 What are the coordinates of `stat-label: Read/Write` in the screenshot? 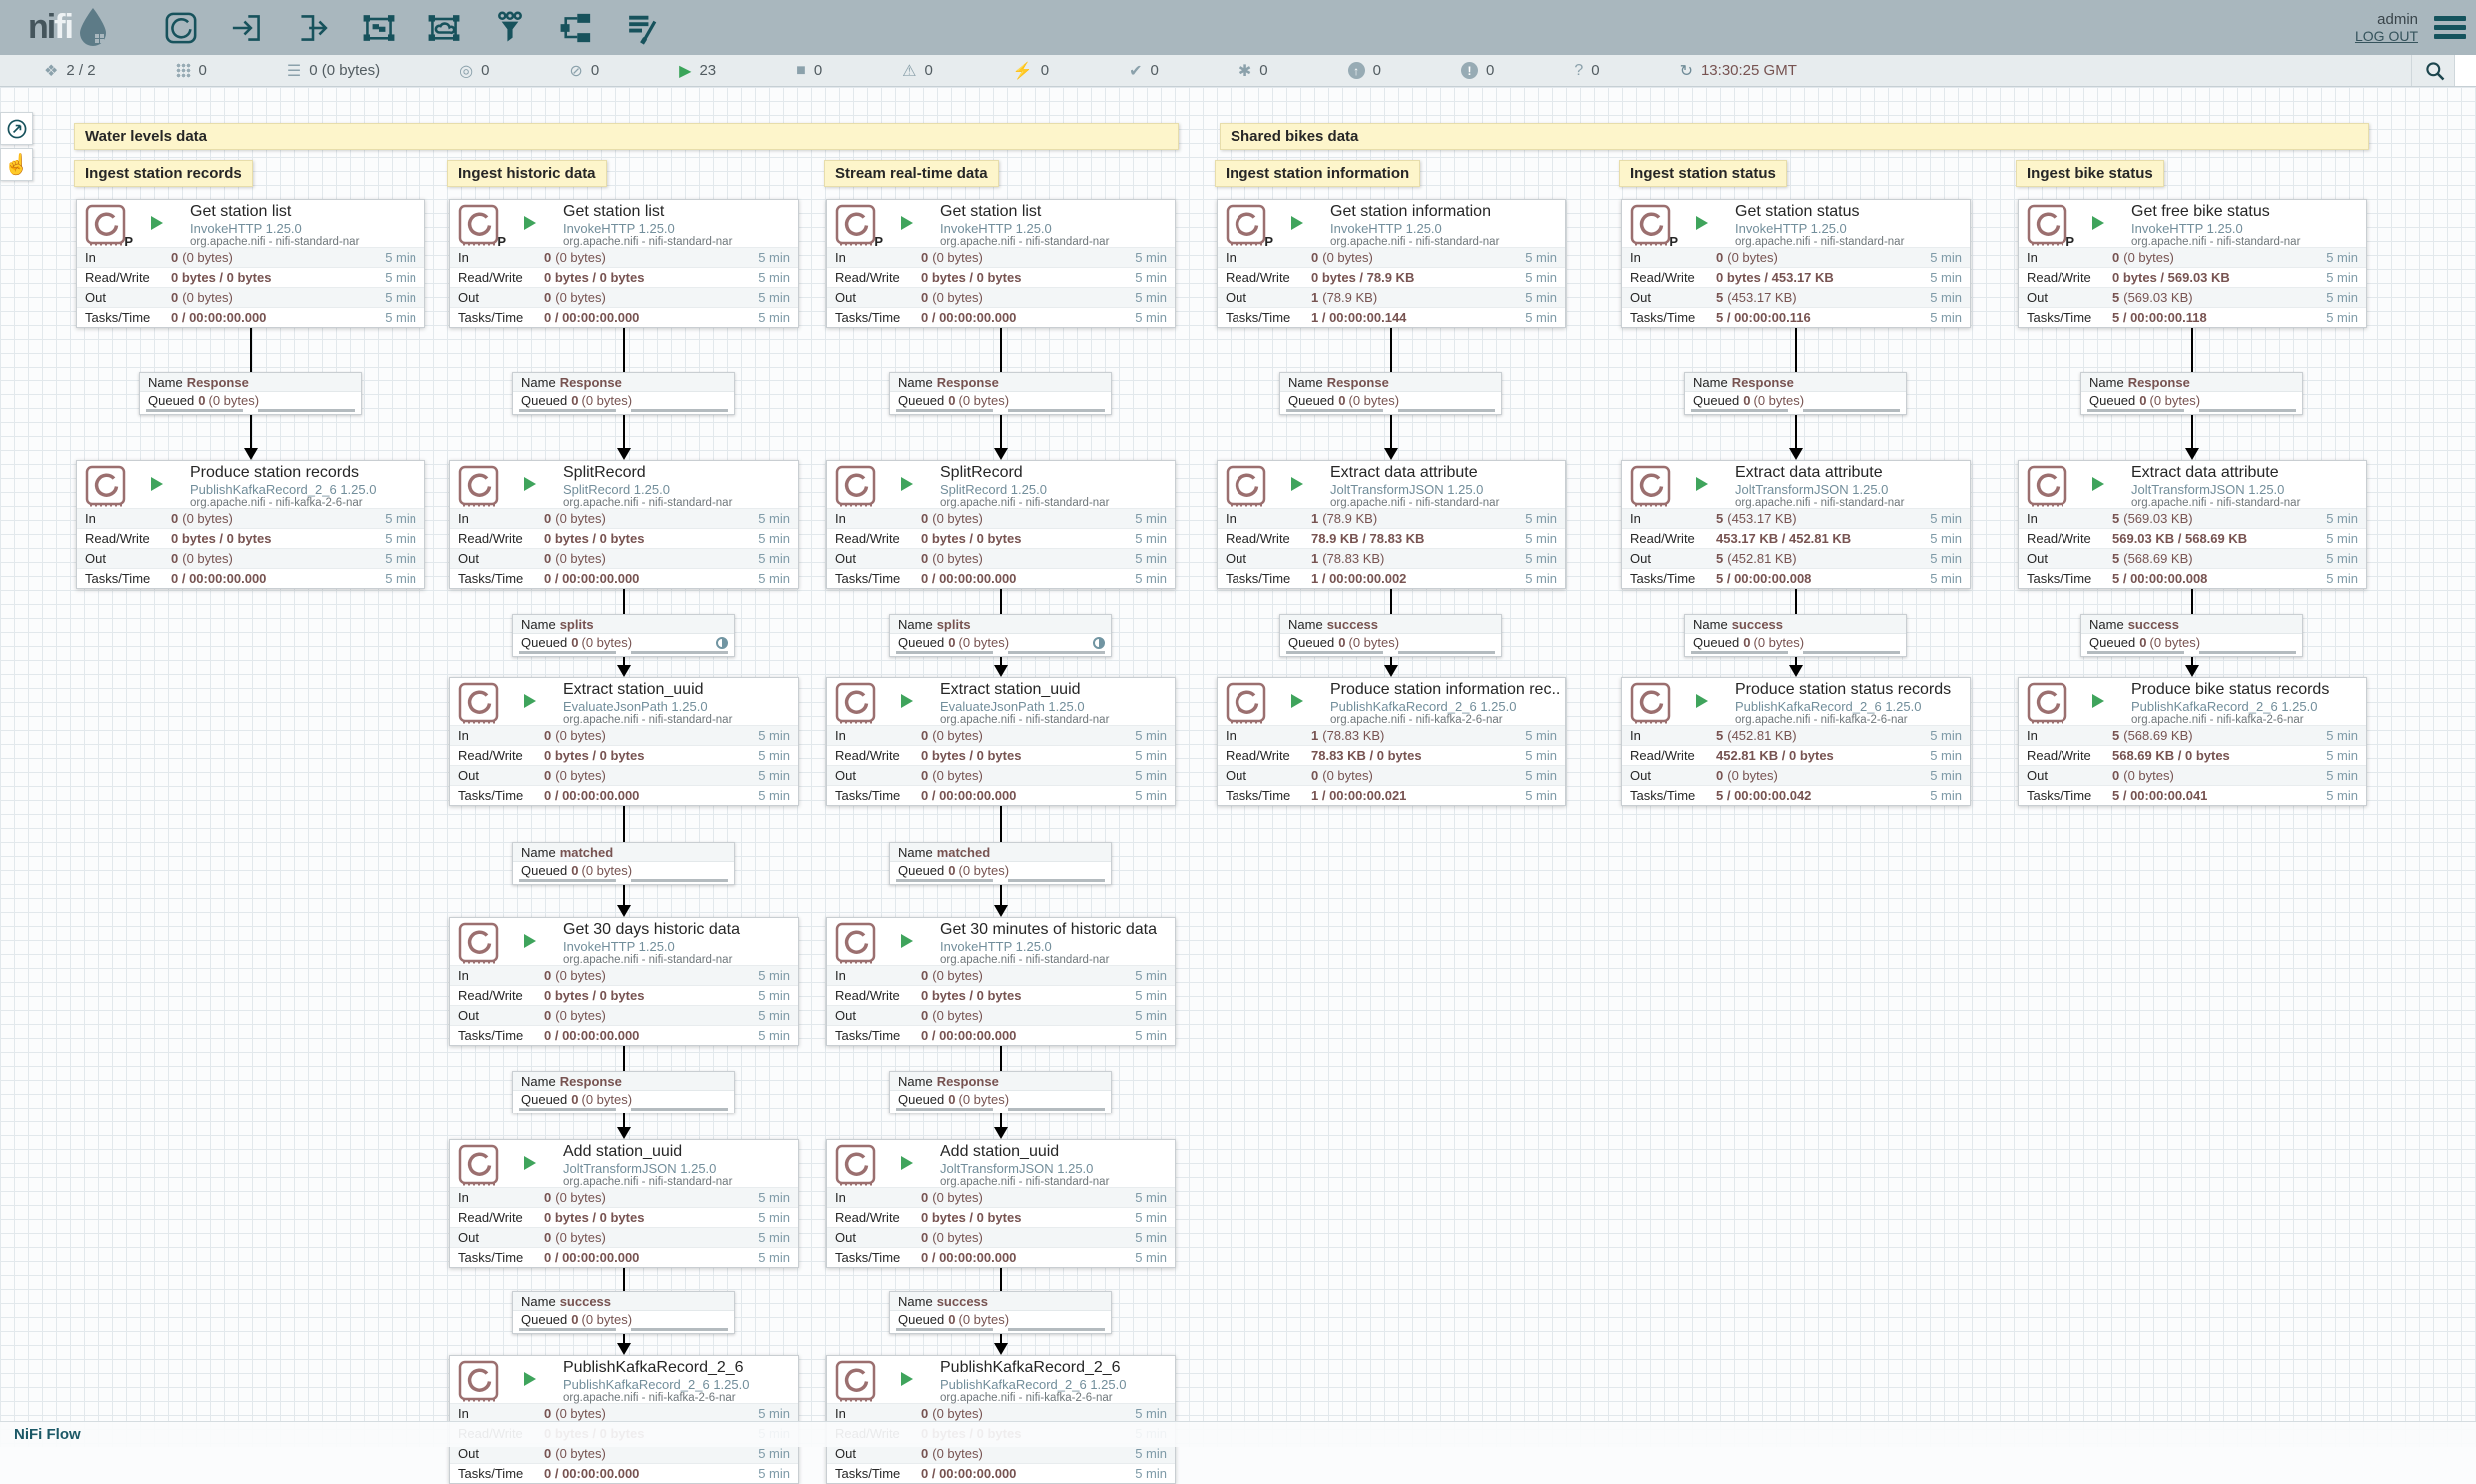 It's located at (501, 996).